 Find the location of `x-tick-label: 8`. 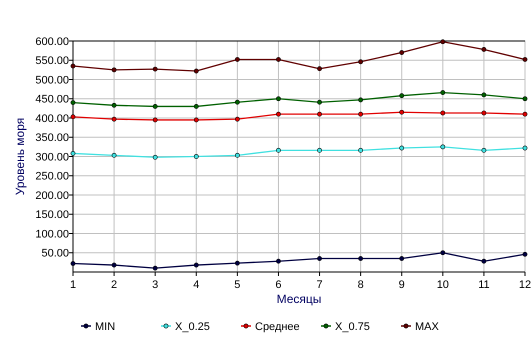

x-tick-label: 8 is located at coordinates (361, 285).